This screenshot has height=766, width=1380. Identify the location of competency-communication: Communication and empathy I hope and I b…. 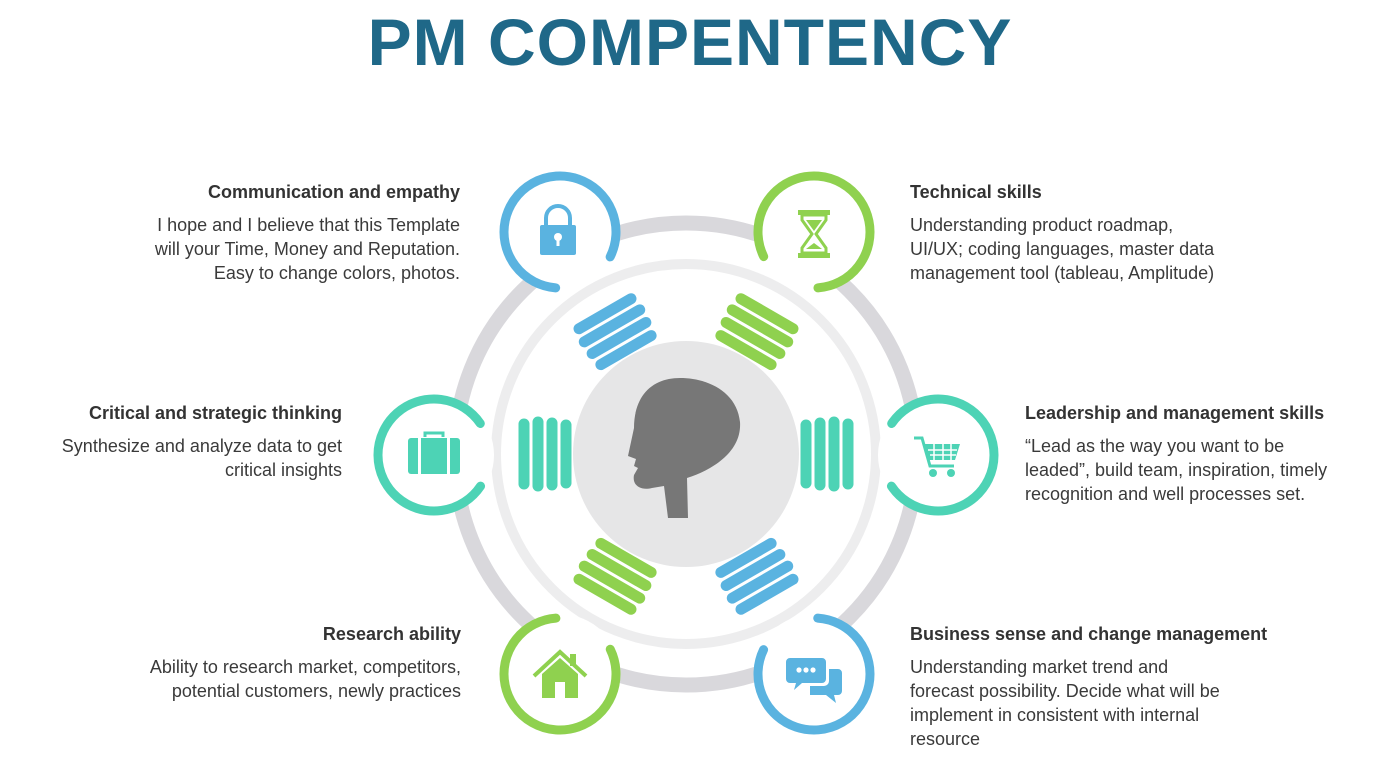
(260, 233).